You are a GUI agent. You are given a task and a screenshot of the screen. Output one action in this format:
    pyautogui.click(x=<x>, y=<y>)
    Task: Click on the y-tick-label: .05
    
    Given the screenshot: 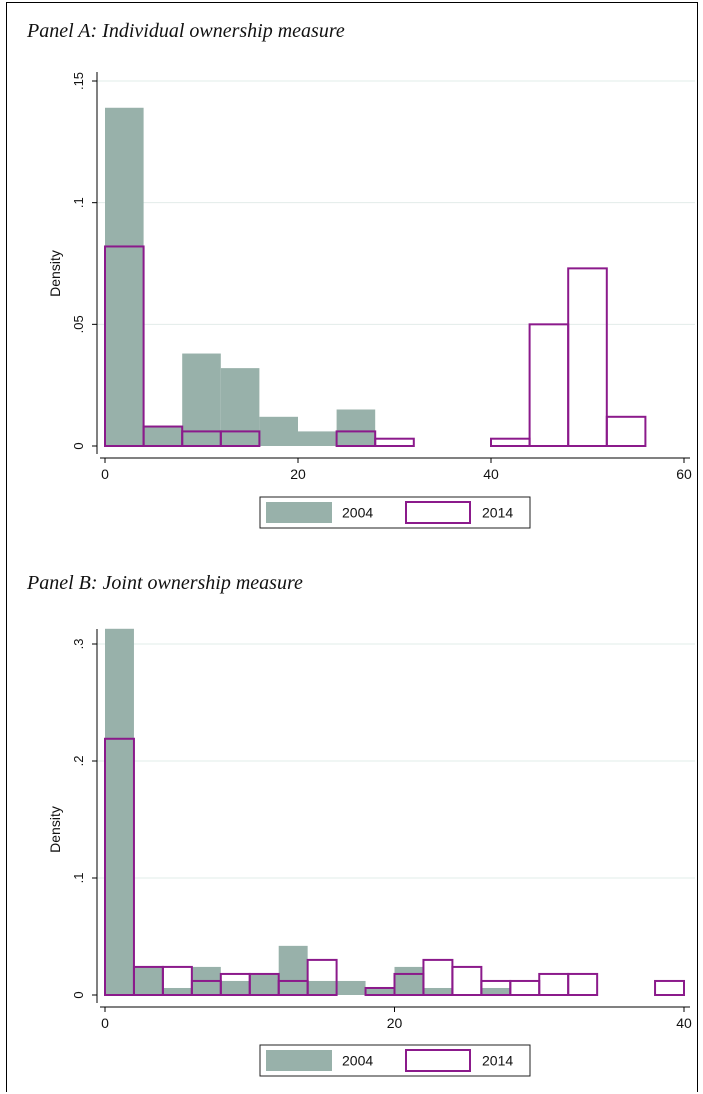 What is the action you would take?
    pyautogui.click(x=78, y=324)
    